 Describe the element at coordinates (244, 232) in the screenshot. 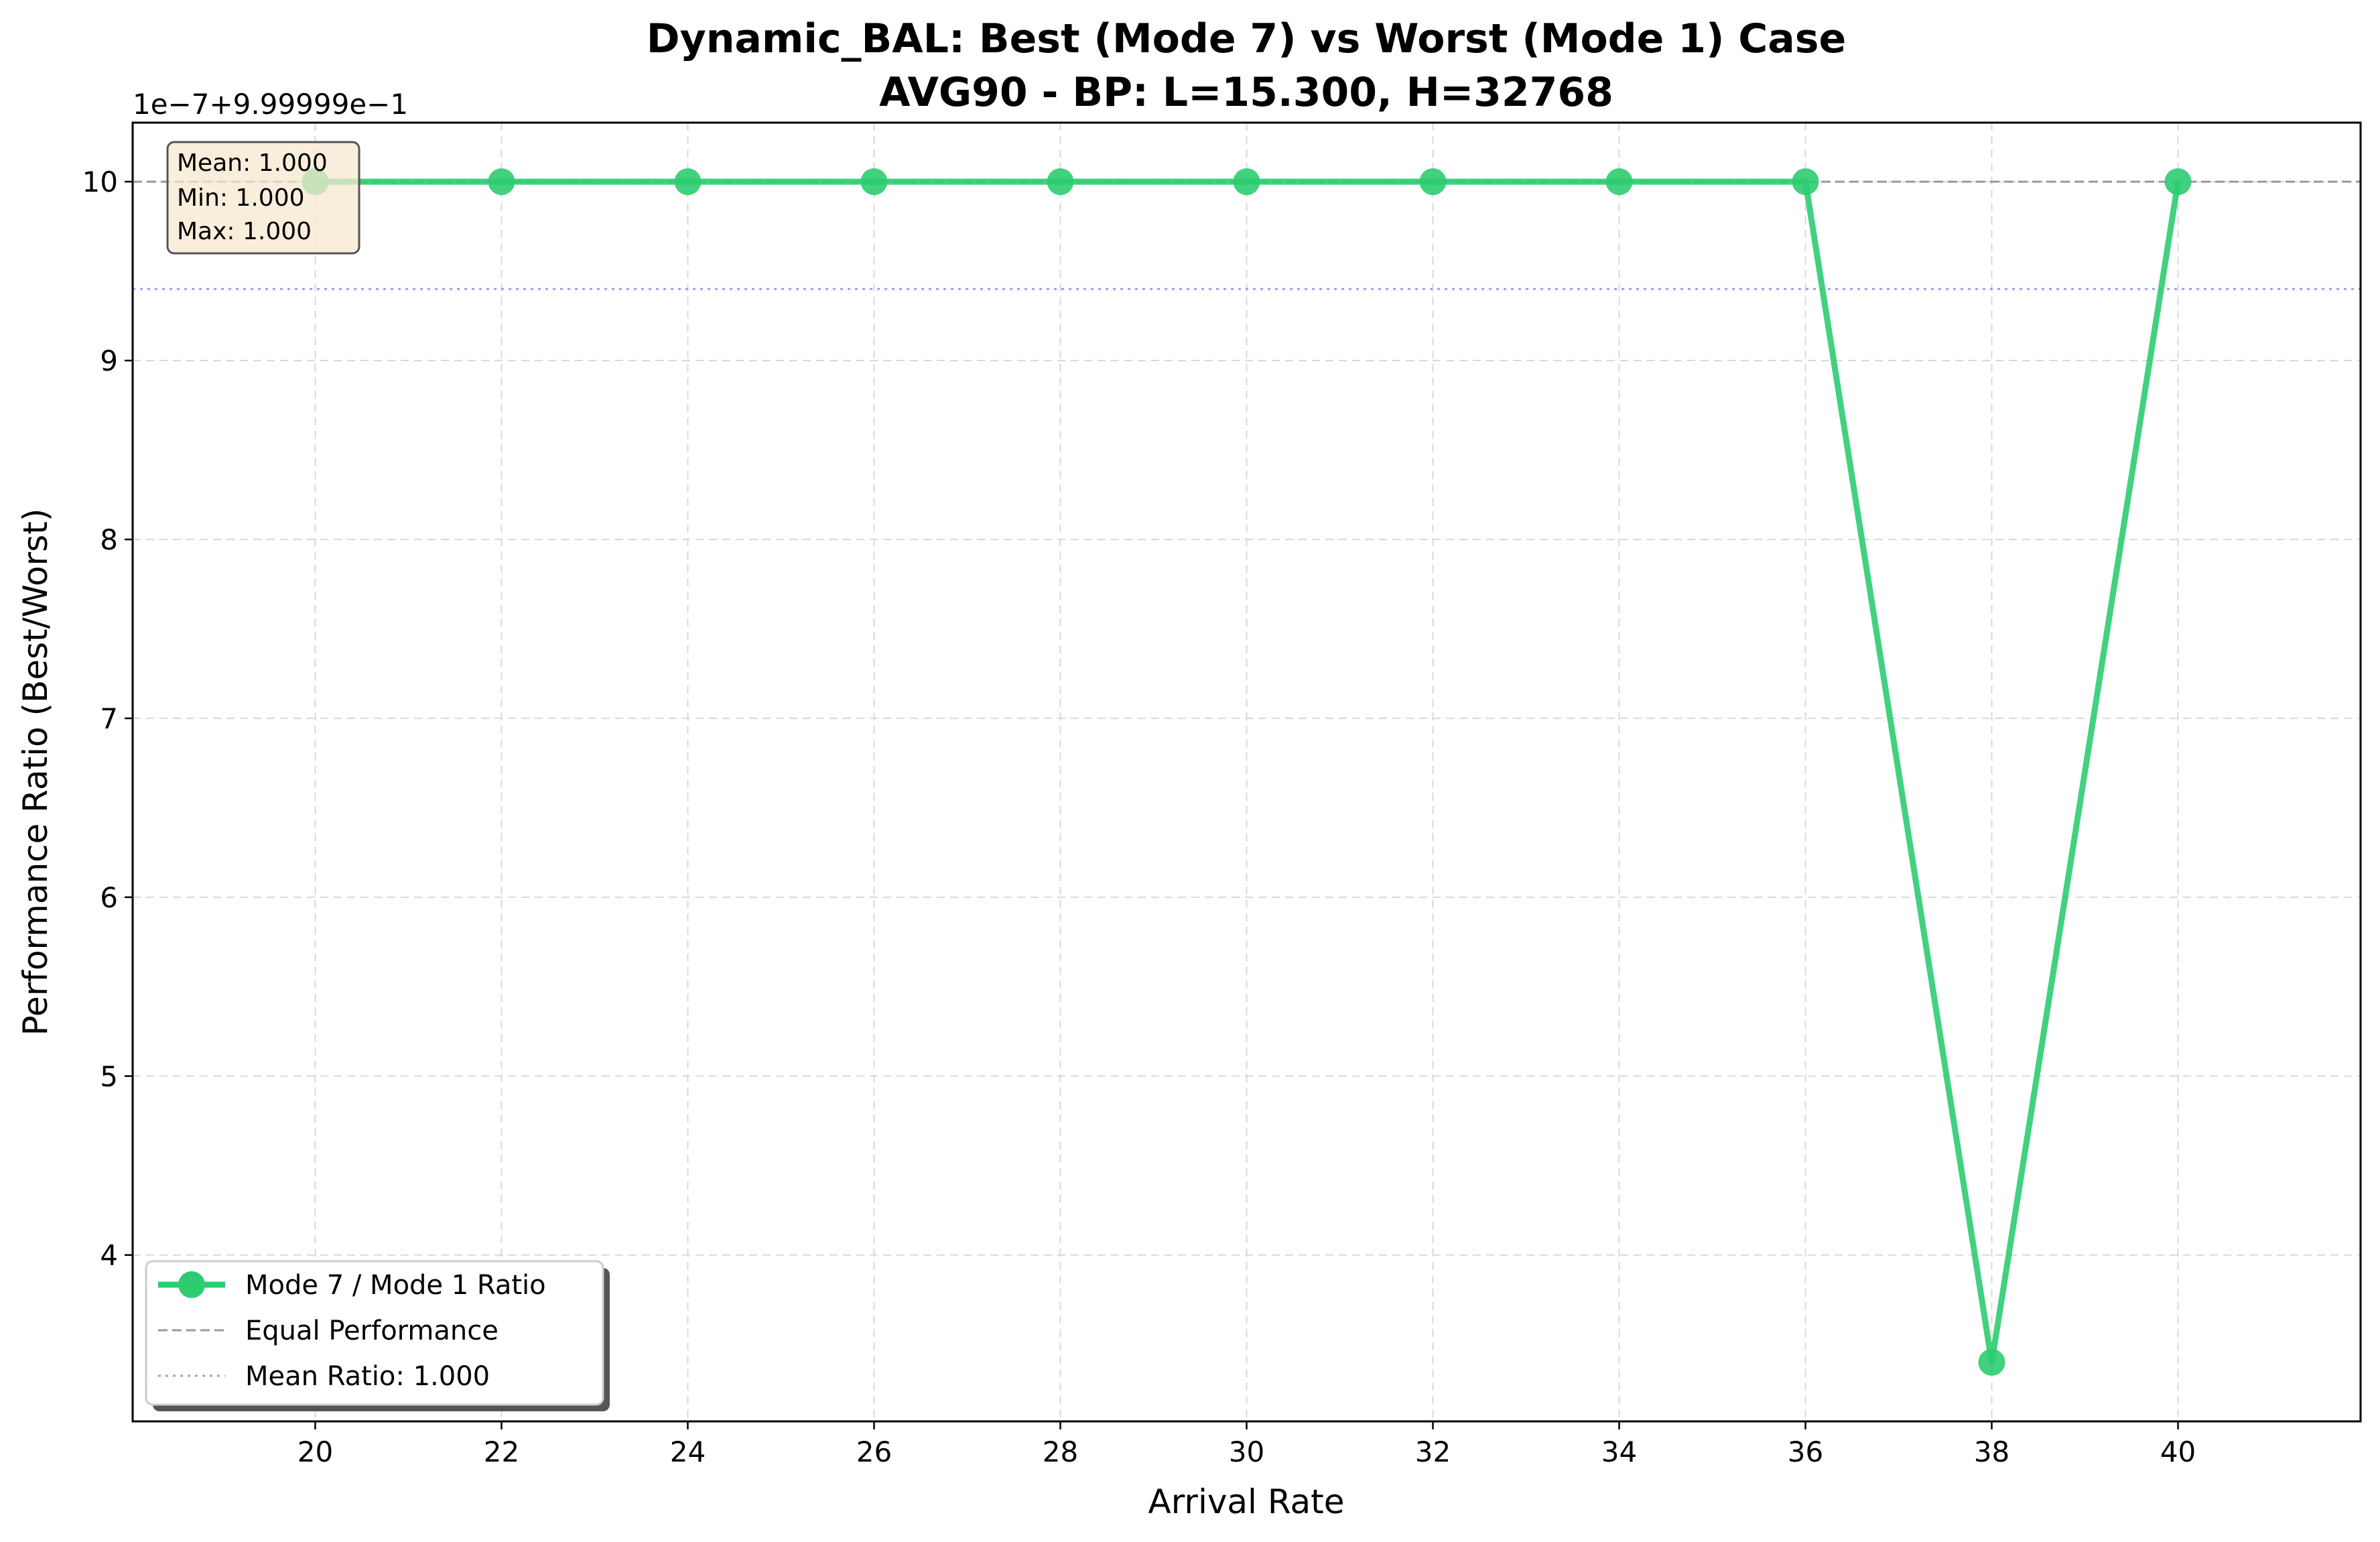

I see `stats-max: Max: 1.000` at that location.